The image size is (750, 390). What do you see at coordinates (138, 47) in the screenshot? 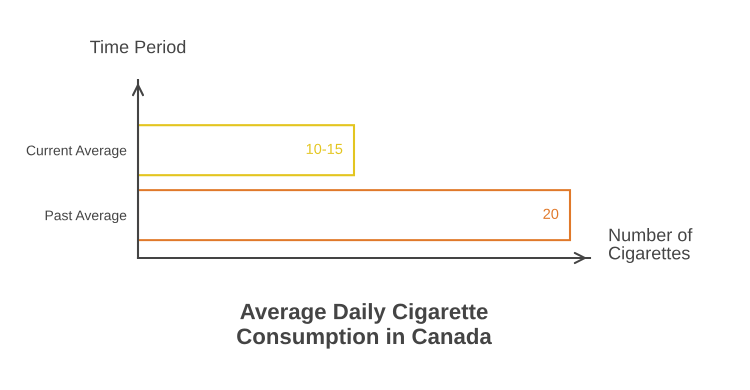
I see `y-axis-title: Time Period` at bounding box center [138, 47].